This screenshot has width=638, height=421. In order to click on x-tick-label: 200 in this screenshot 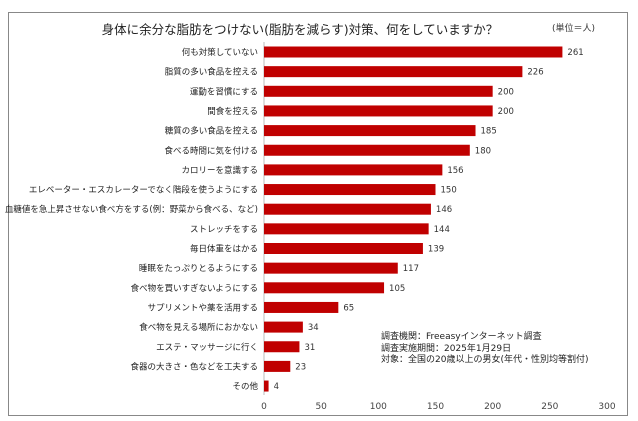, I will do `click(492, 407)`.